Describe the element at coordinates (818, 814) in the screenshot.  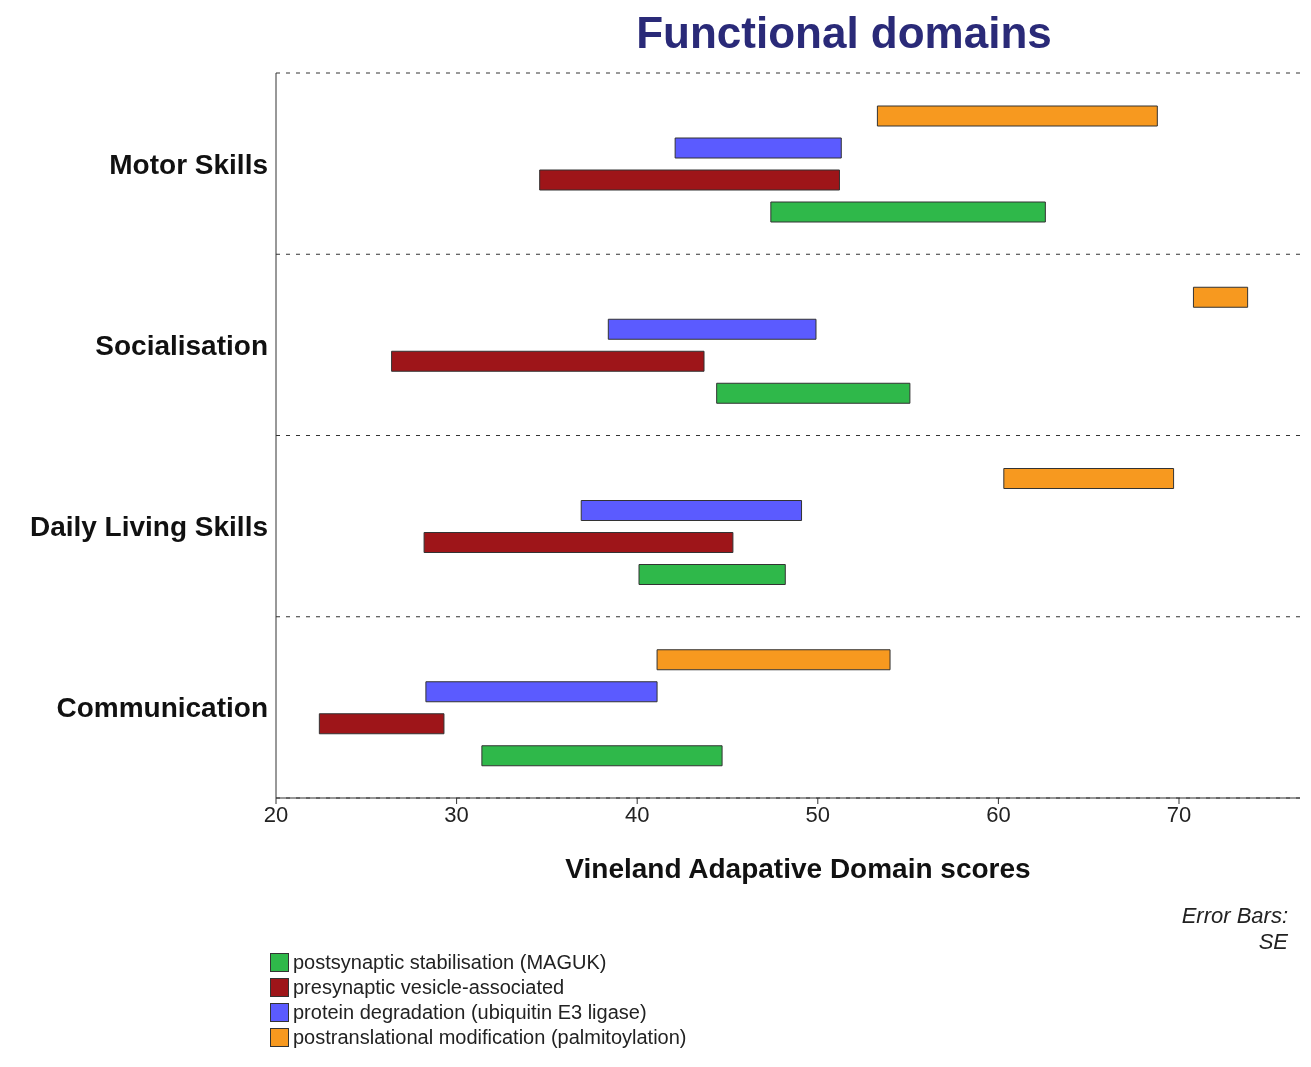
I see `x-tick-label: 50` at that location.